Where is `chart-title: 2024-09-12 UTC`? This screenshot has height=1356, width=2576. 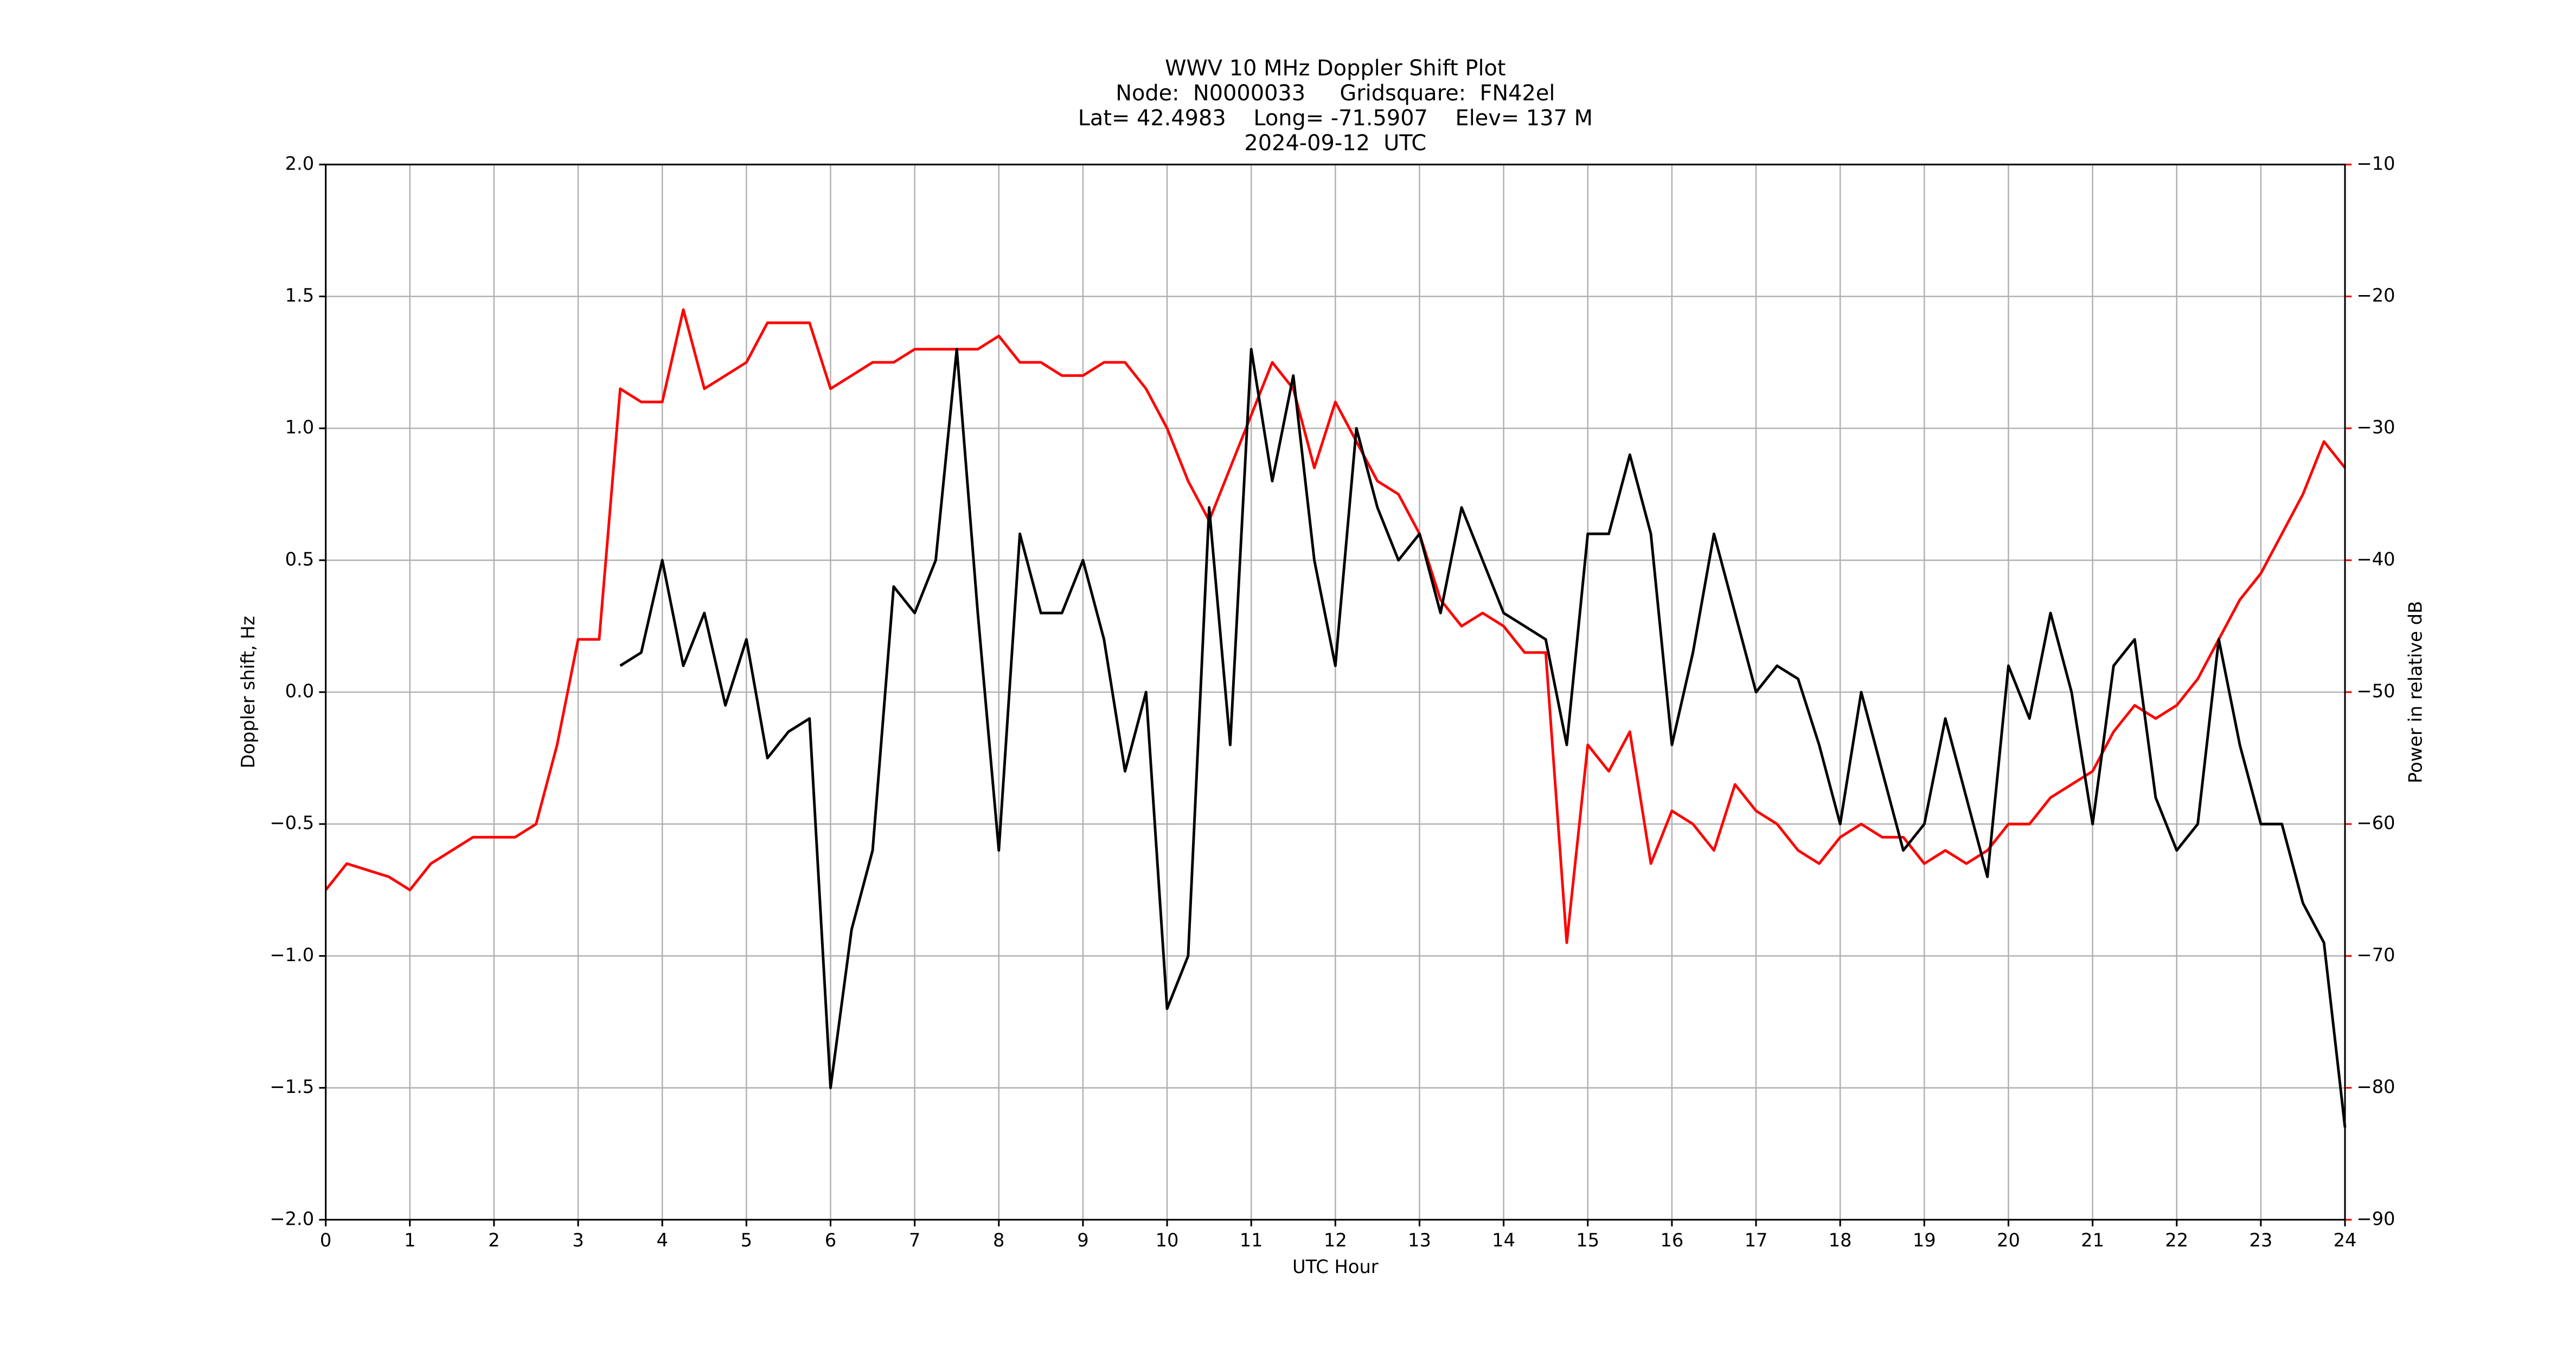 chart-title: 2024-09-12 UTC is located at coordinates (1335, 143).